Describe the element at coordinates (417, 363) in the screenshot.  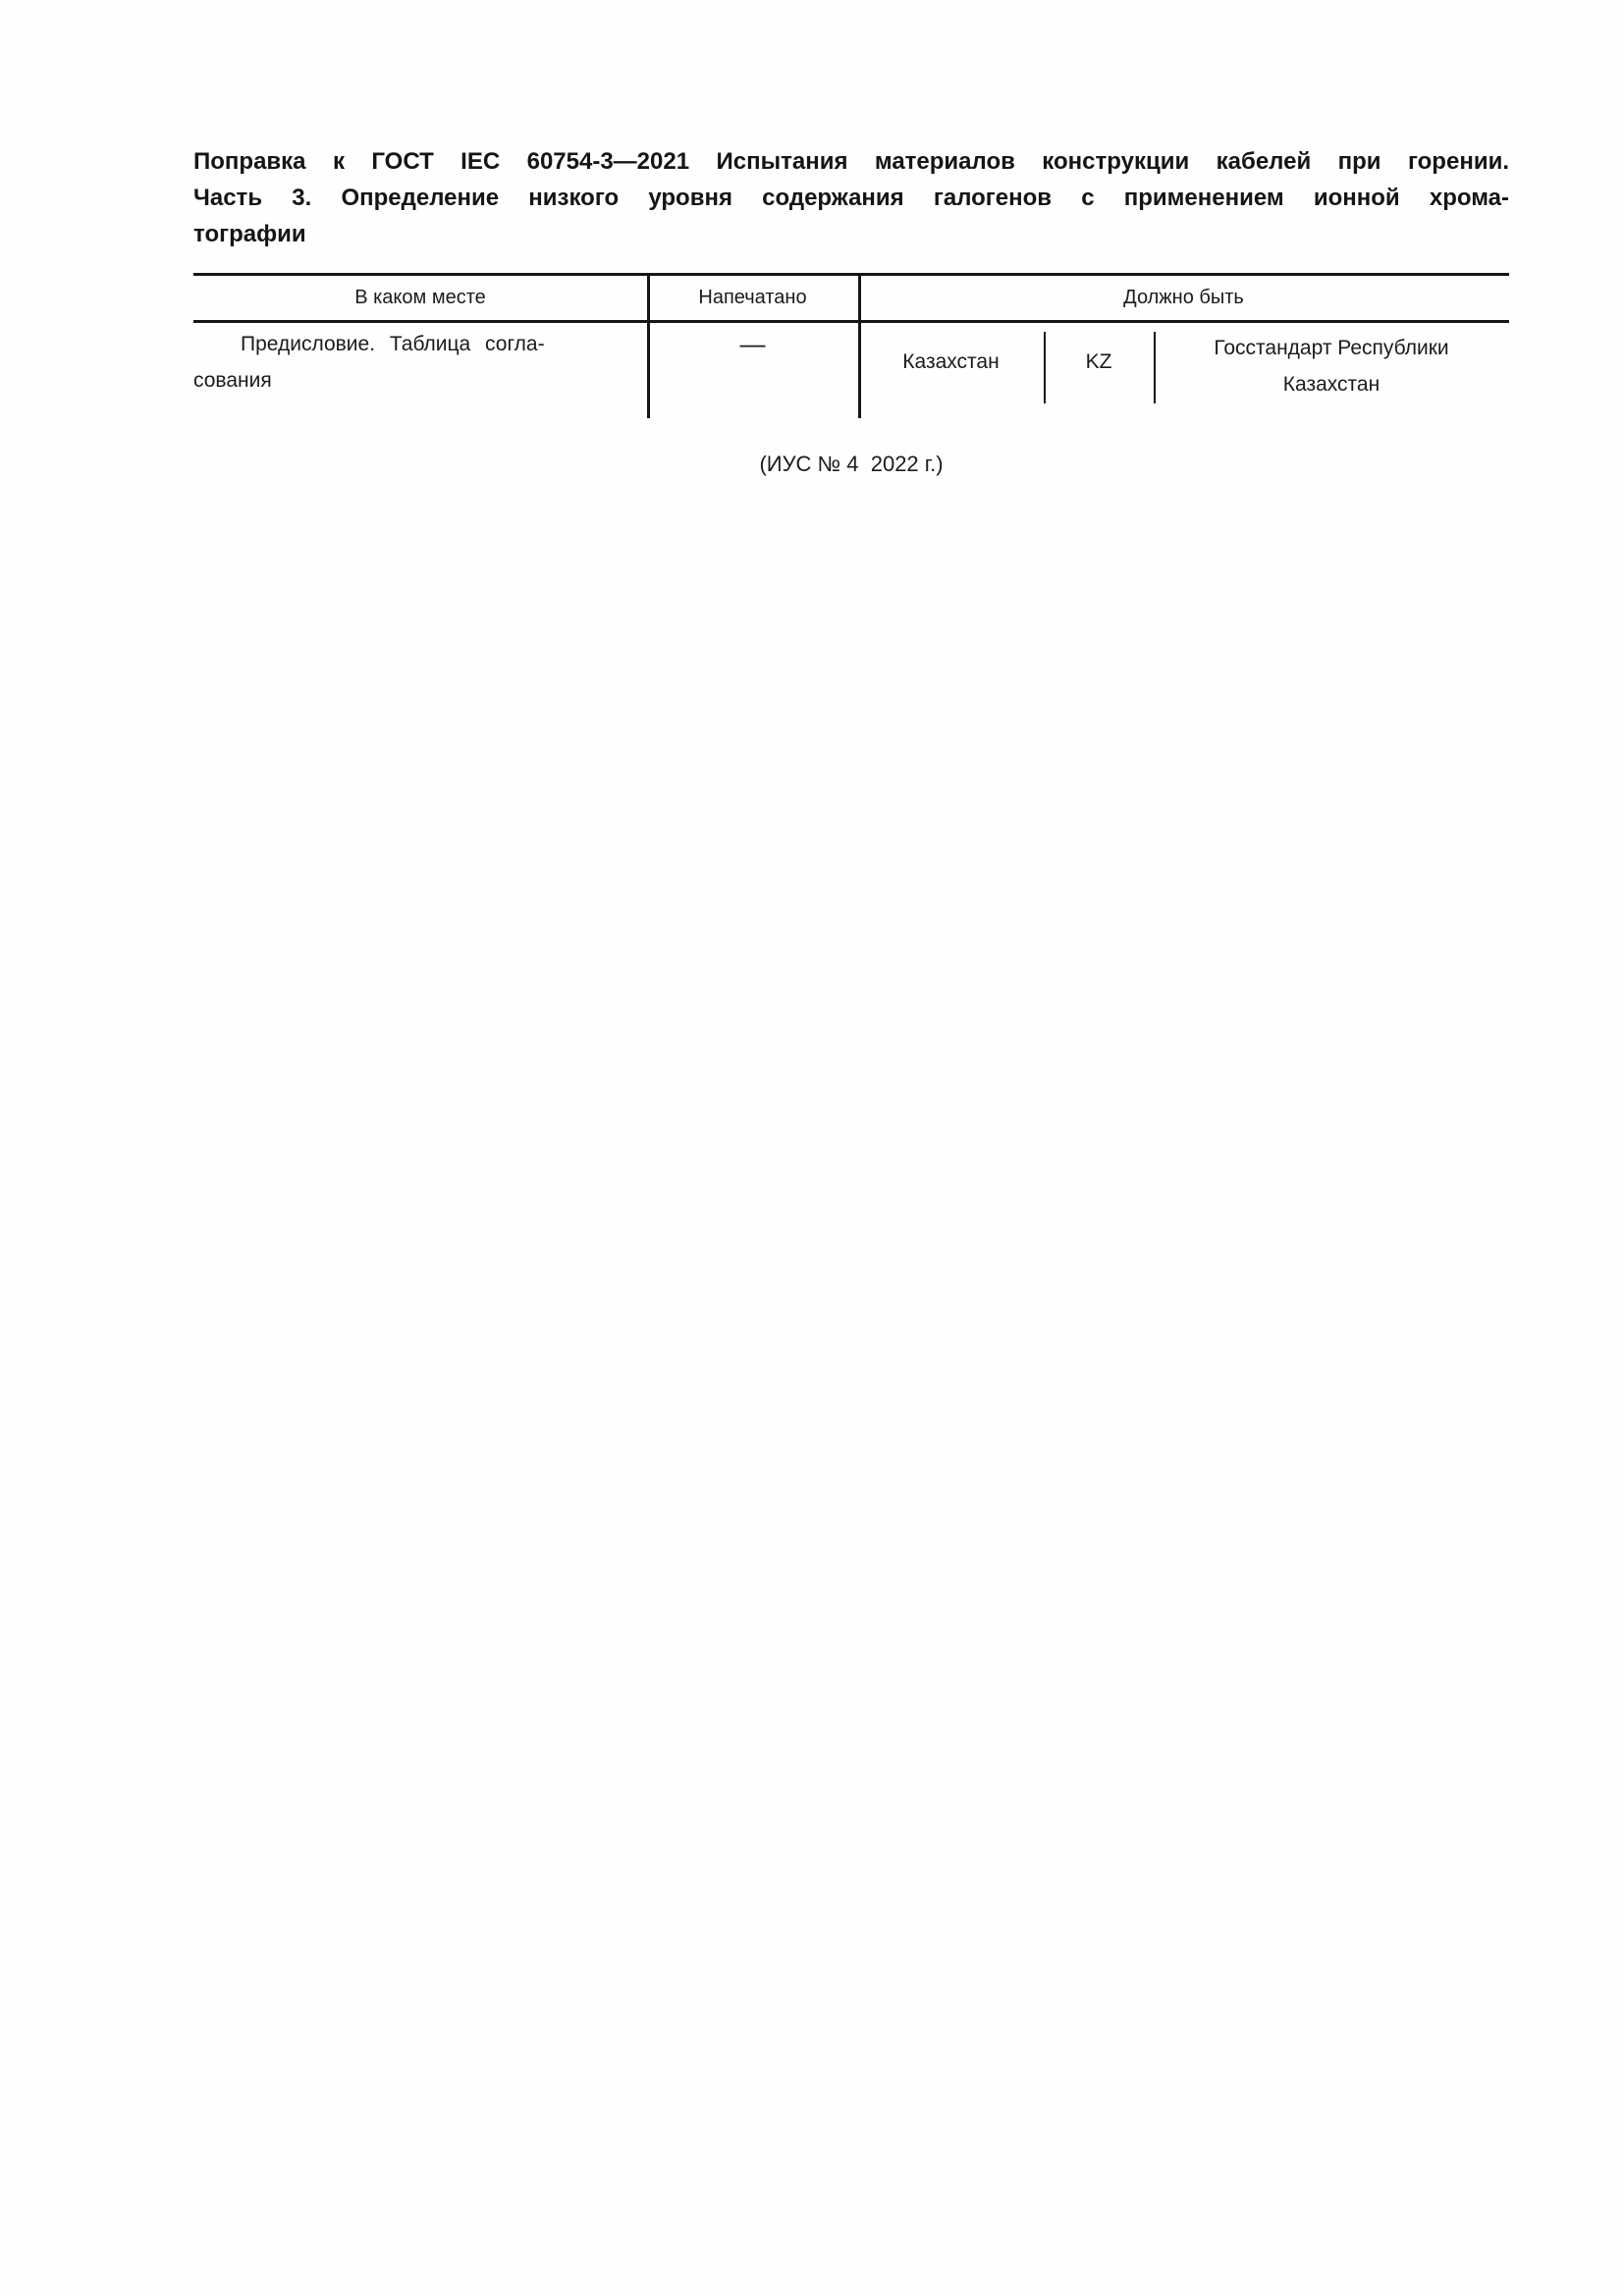
I see `cell-location: Предисловие. Таблица согла- сования` at that location.